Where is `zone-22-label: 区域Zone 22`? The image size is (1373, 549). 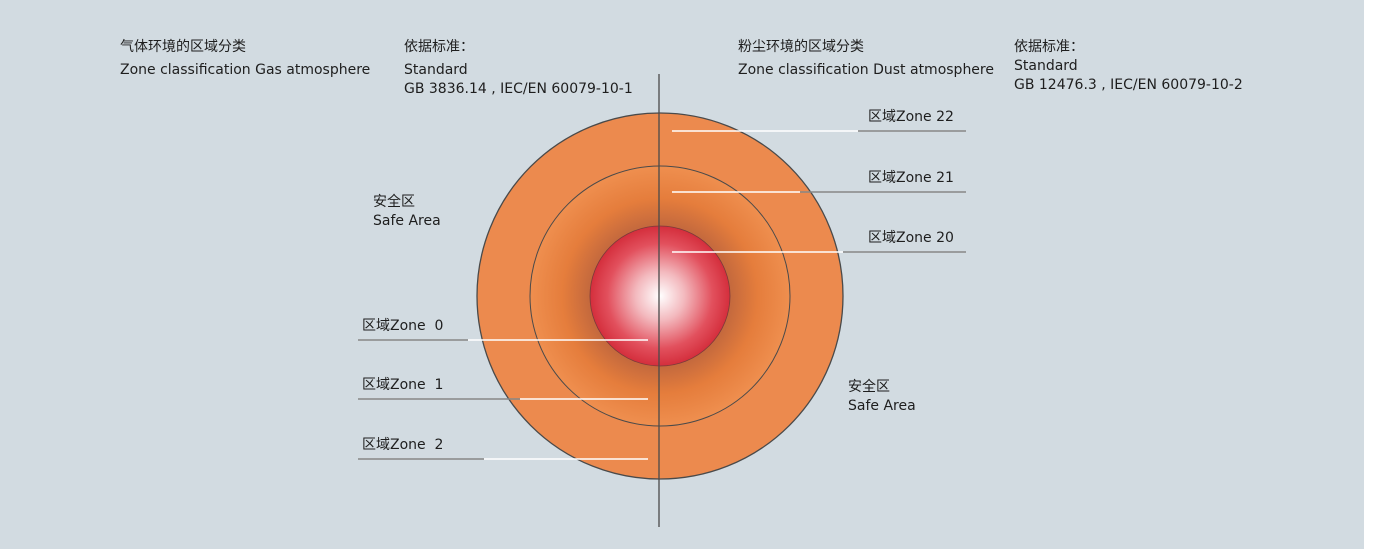
zone-22-label: 区域Zone 22 is located at coordinates (911, 117).